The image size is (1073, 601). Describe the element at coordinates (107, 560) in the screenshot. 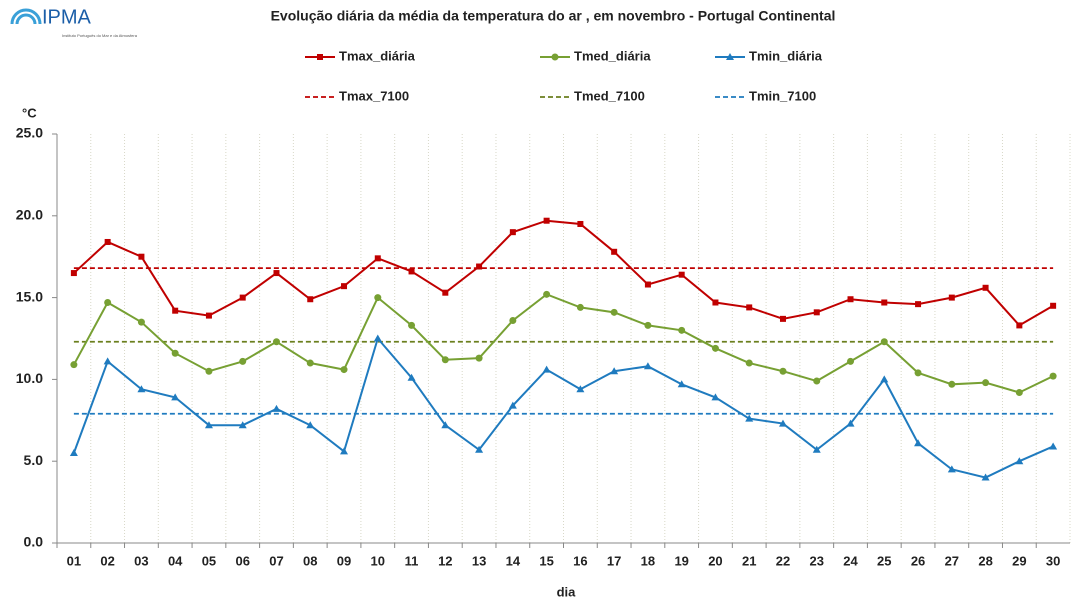

I see `x-tick-label: 02` at that location.